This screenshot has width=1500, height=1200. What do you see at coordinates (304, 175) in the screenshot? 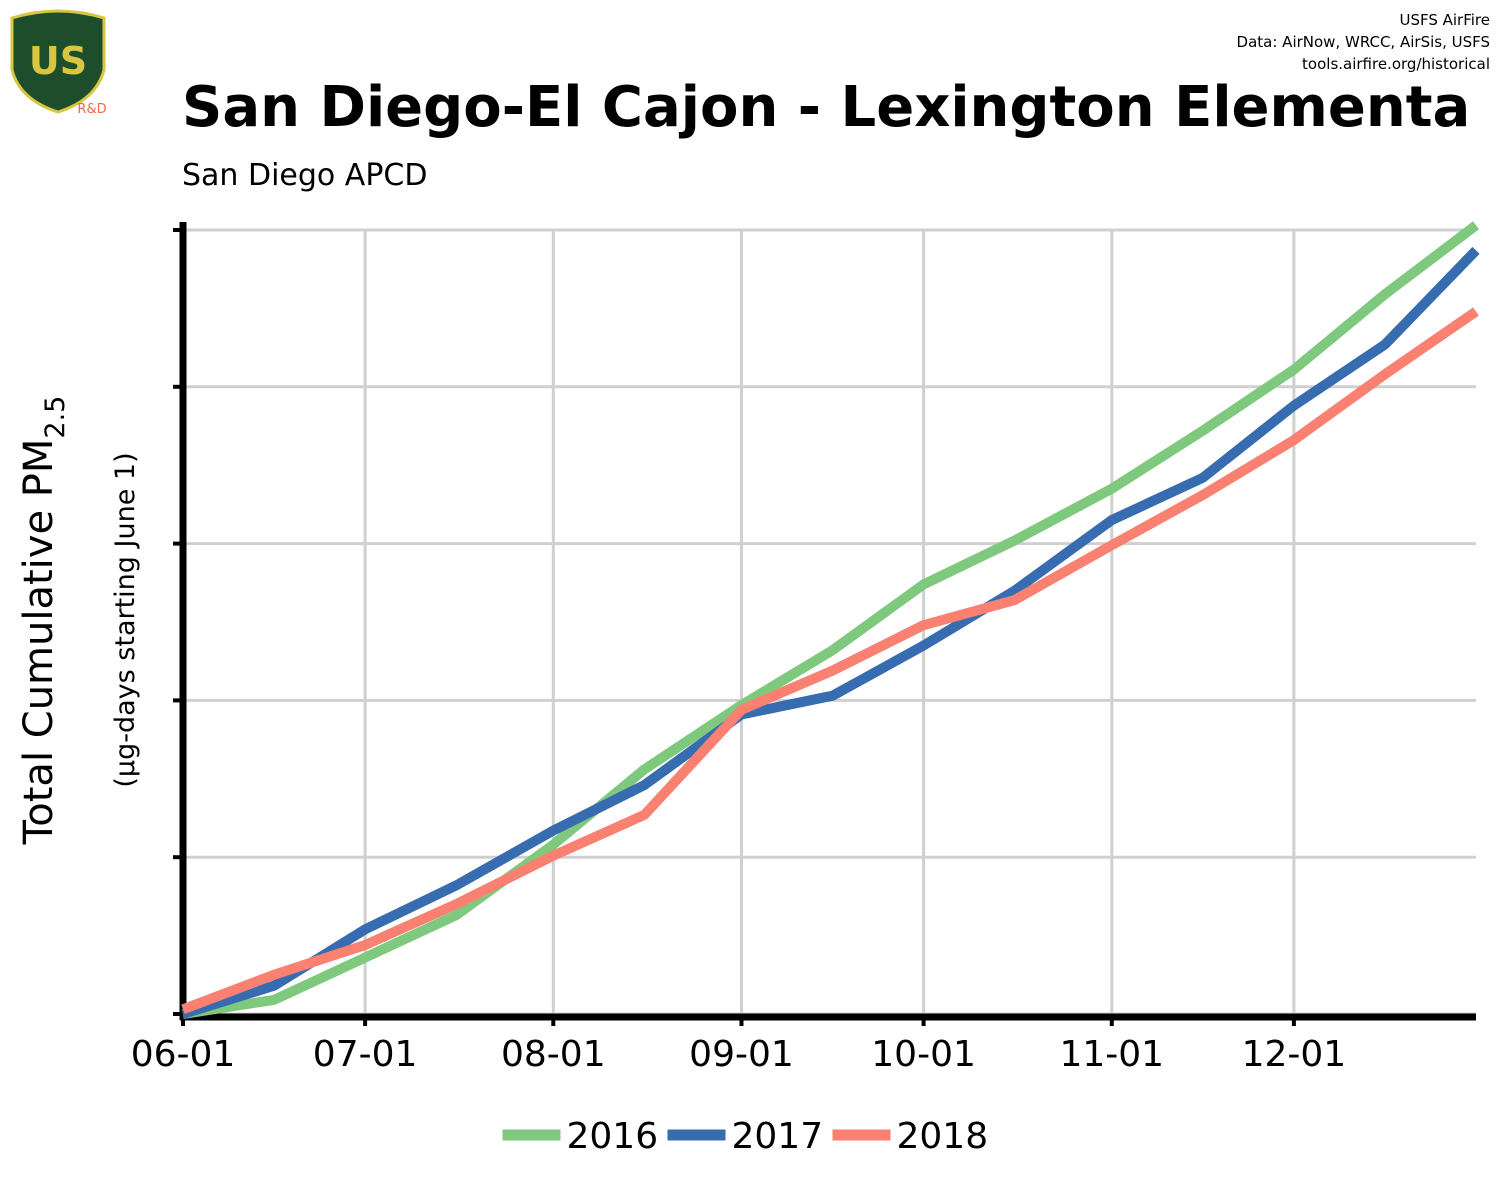
I see `chart-subtitle: San Diego APCD` at bounding box center [304, 175].